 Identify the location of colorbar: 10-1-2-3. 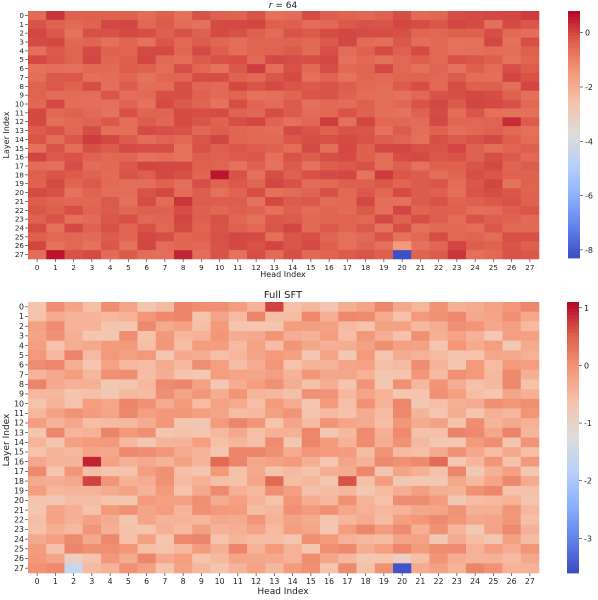
(579, 438).